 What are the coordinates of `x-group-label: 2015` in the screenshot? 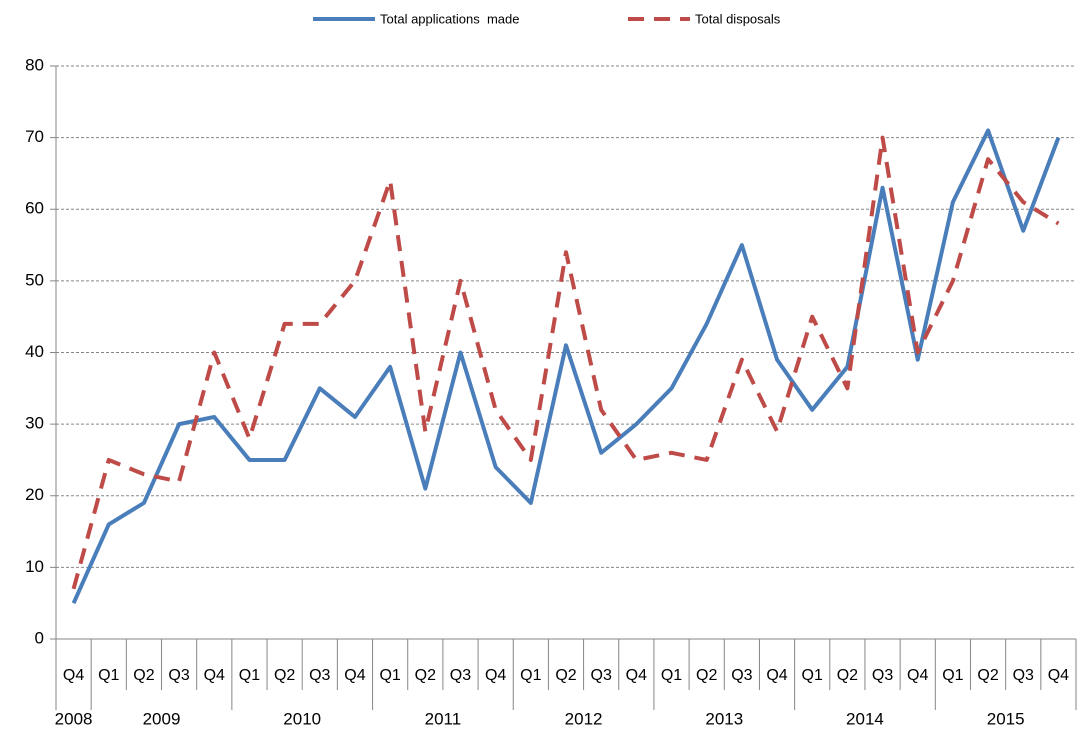 It's located at (1006, 718).